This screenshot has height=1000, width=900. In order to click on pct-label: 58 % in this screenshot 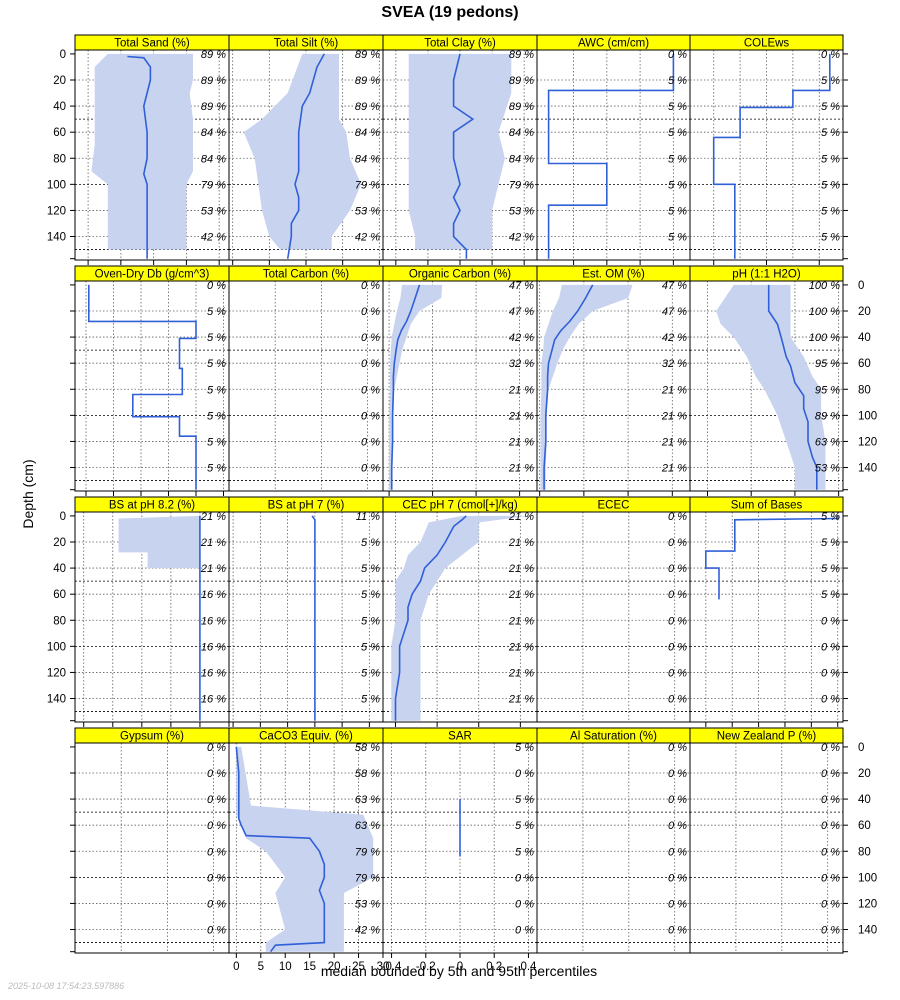, I will do `click(367, 774)`.